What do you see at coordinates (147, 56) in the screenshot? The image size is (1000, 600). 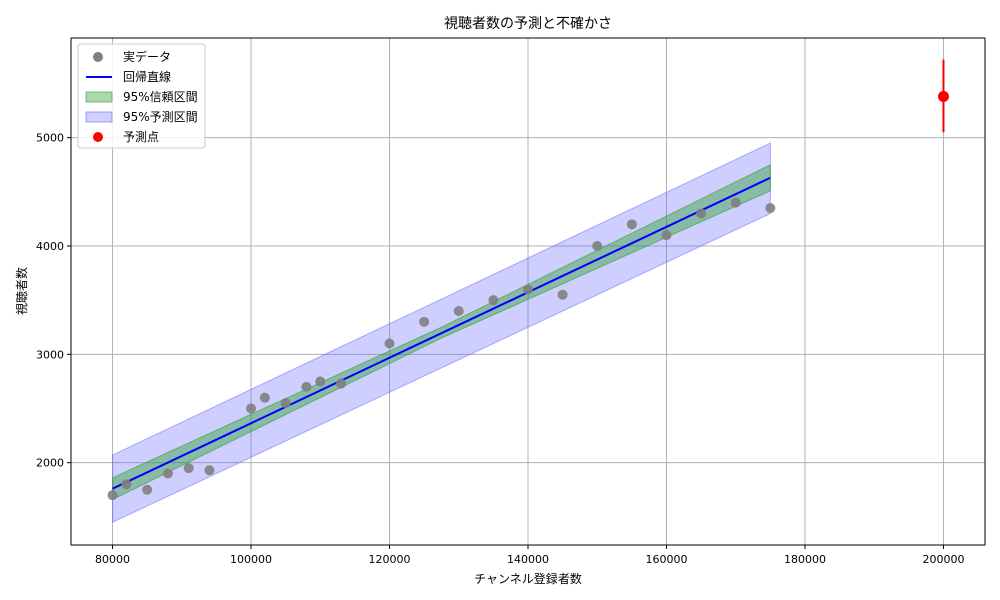 I see `legend-label: 実データ` at bounding box center [147, 56].